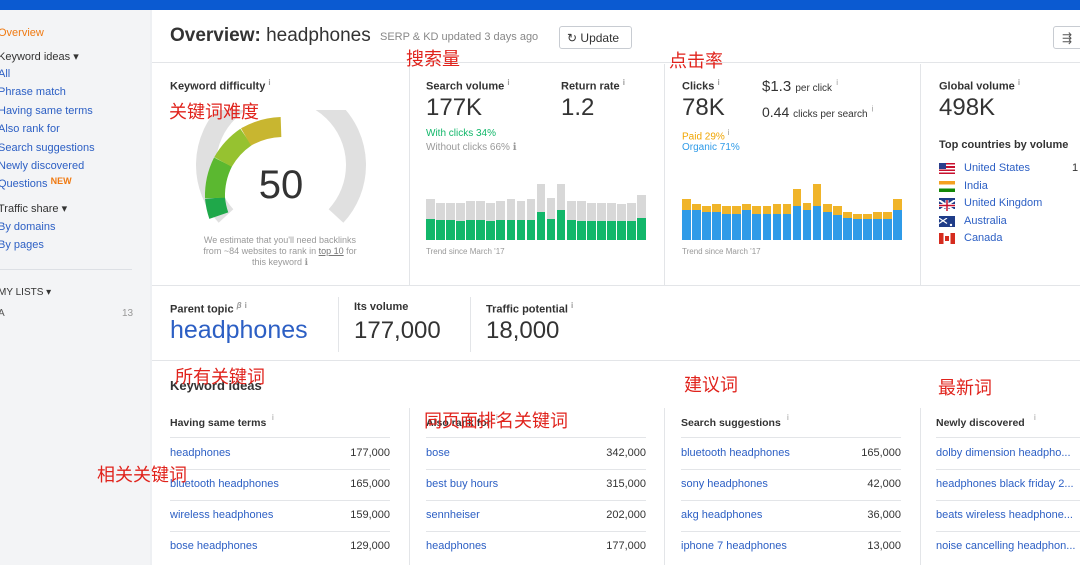 The height and width of the screenshot is (565, 1080). Describe the element at coordinates (331, 251) in the screenshot. I see `top10-link: top 10` at that location.